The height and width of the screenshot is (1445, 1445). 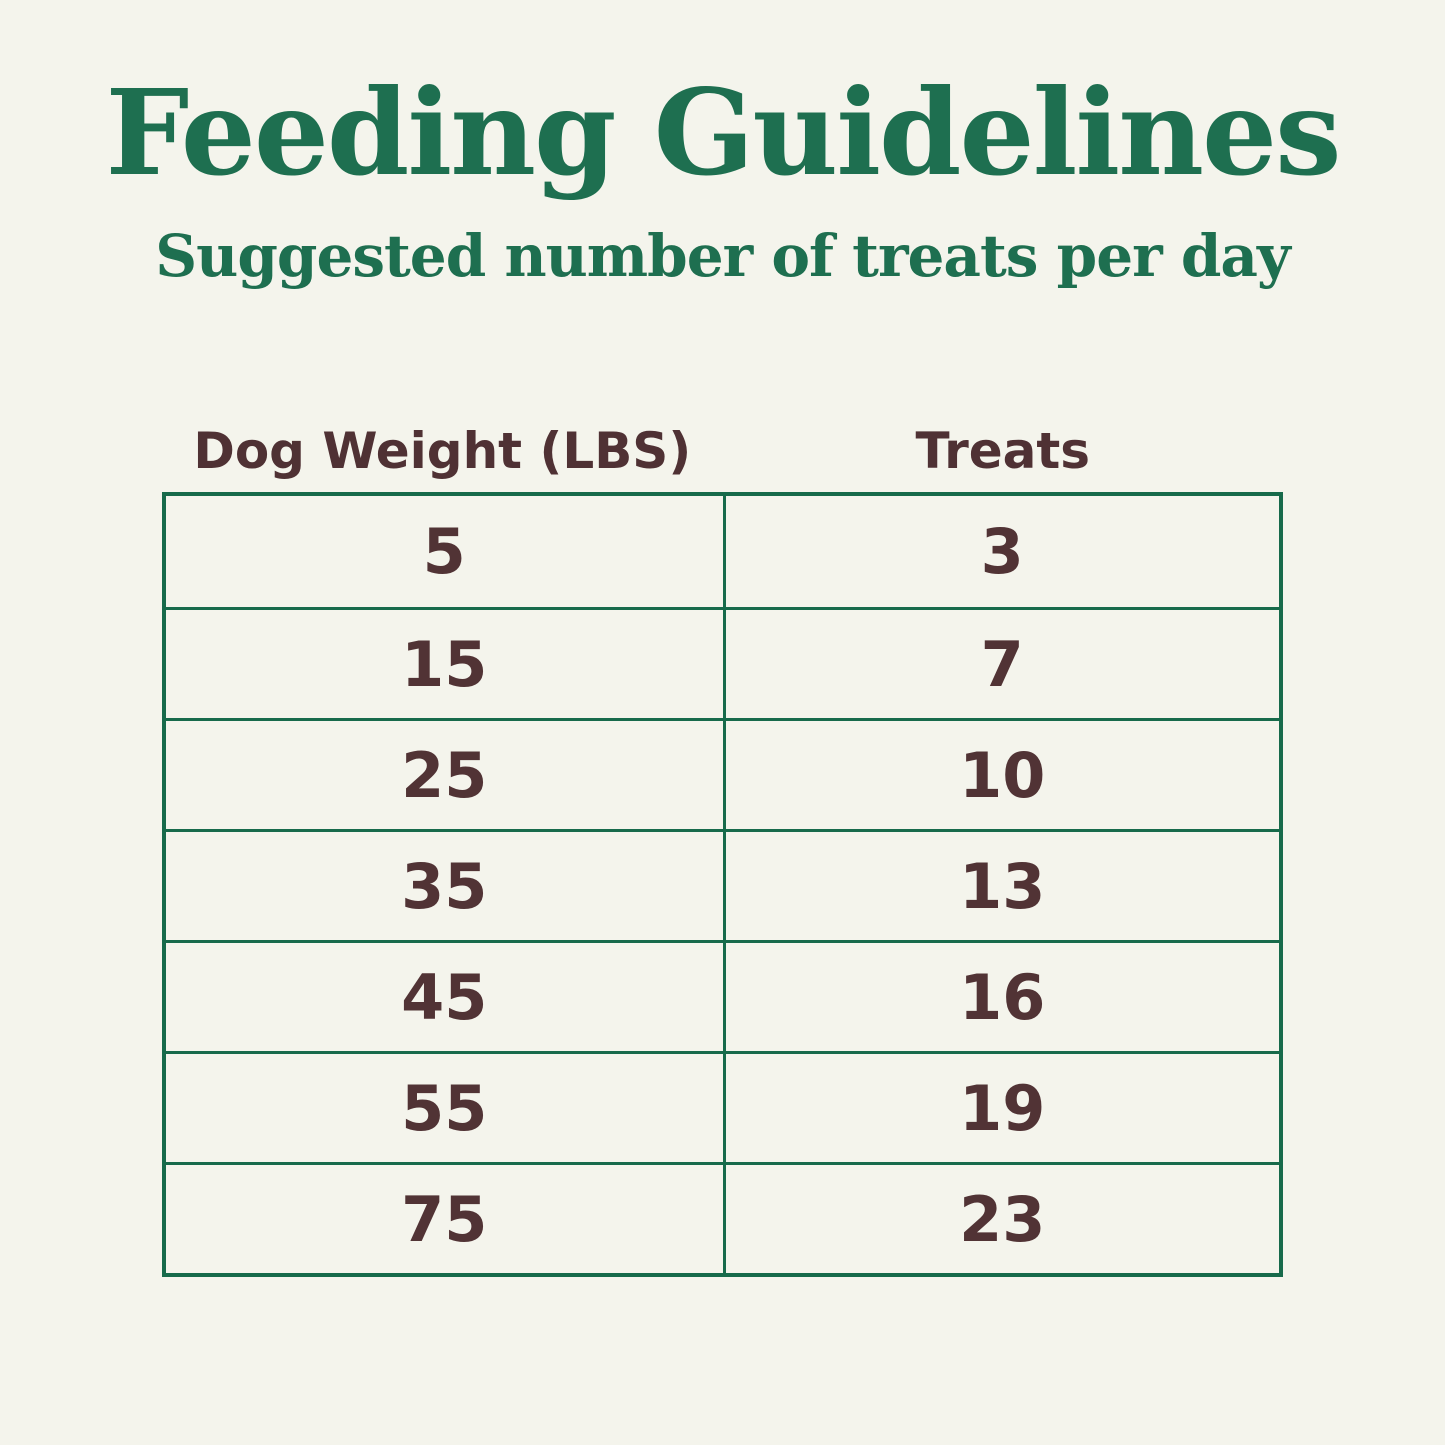 I want to click on treats-cell: 19, so click(x=1001, y=1108).